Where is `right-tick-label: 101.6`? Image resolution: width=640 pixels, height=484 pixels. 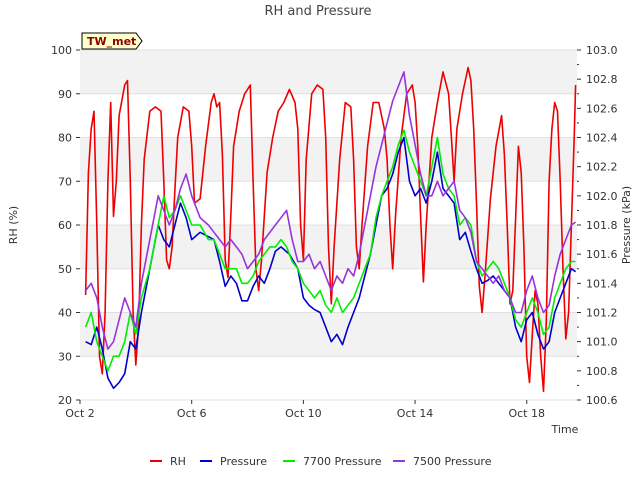
right-tick-label: 101.6 is located at coordinates (602, 254).